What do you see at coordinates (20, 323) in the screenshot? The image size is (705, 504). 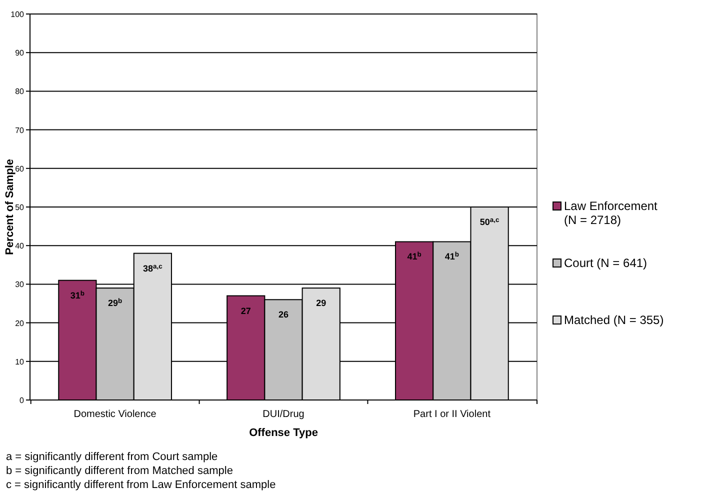 I see `y-tick-label: 20` at bounding box center [20, 323].